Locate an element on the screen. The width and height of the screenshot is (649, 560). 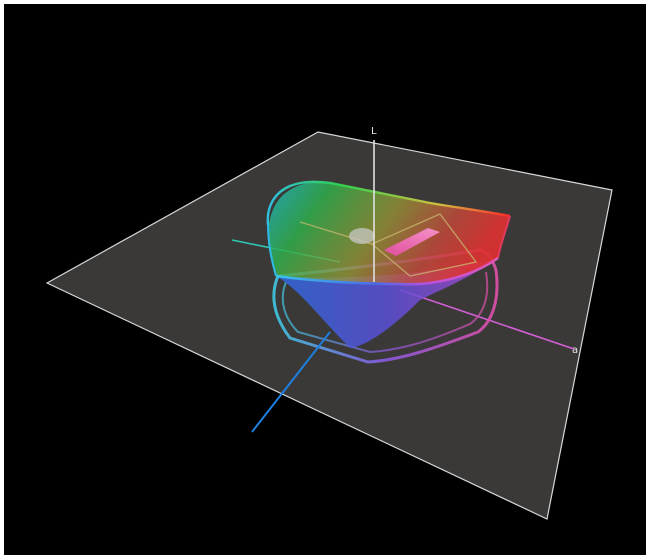
gamut-upper-solid is located at coordinates (389, 233).